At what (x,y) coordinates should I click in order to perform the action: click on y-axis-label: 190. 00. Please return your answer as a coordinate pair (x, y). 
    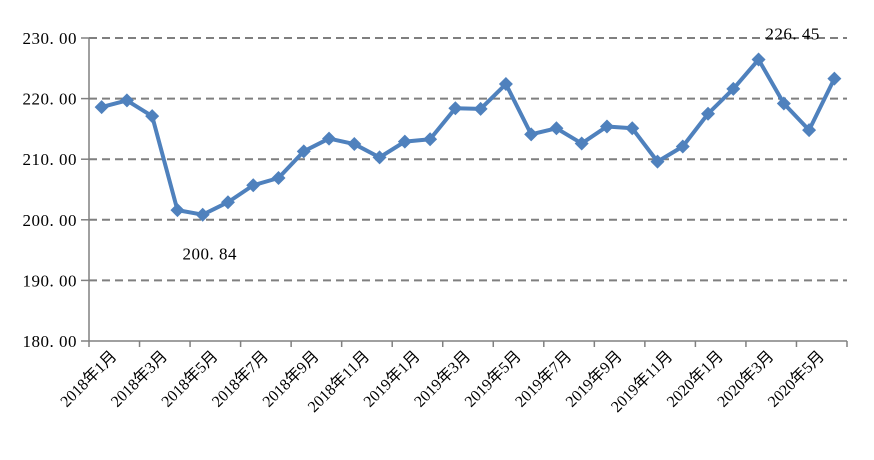
    Looking at the image, I should click on (50, 280).